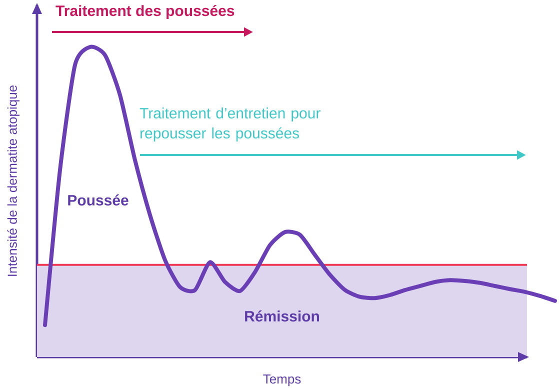 This screenshot has width=559, height=392. I want to click on band-label: Rémission, so click(282, 316).